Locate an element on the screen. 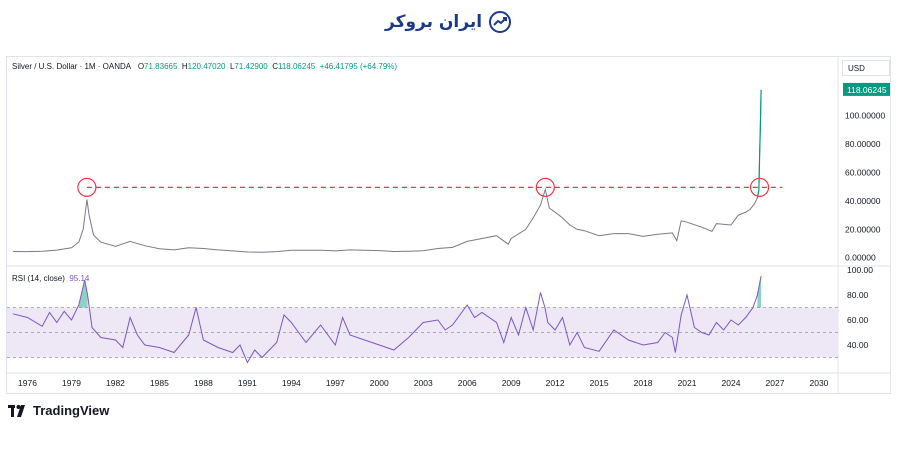  rsi-label: RSI (14, close) is located at coordinates (38, 278).